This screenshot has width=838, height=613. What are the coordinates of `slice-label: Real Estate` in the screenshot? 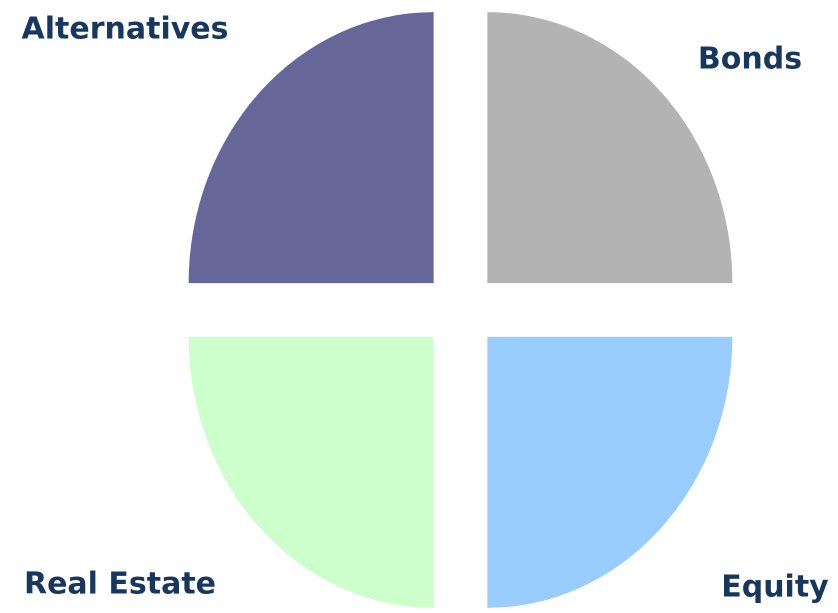 It's located at (120, 584).